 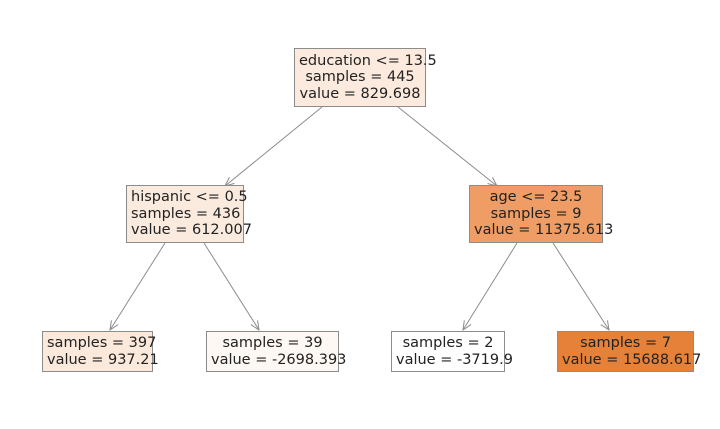 What do you see at coordinates (454, 359) in the screenshot?
I see `node-value-label: value = -3719.9` at bounding box center [454, 359].